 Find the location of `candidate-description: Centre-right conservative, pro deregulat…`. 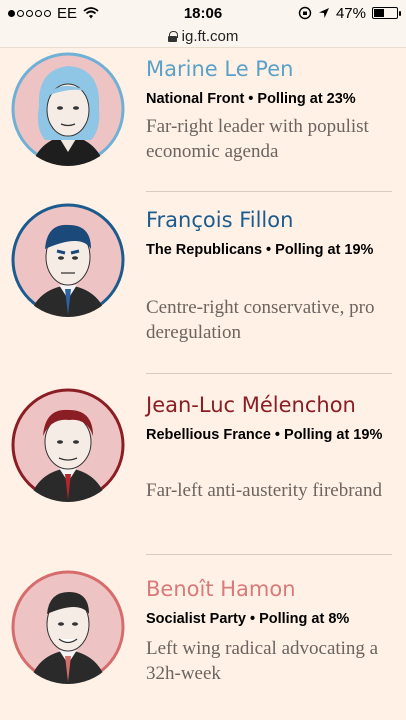

candidate-description: Centre-right conservative, pro deregulat… is located at coordinates (260, 320).